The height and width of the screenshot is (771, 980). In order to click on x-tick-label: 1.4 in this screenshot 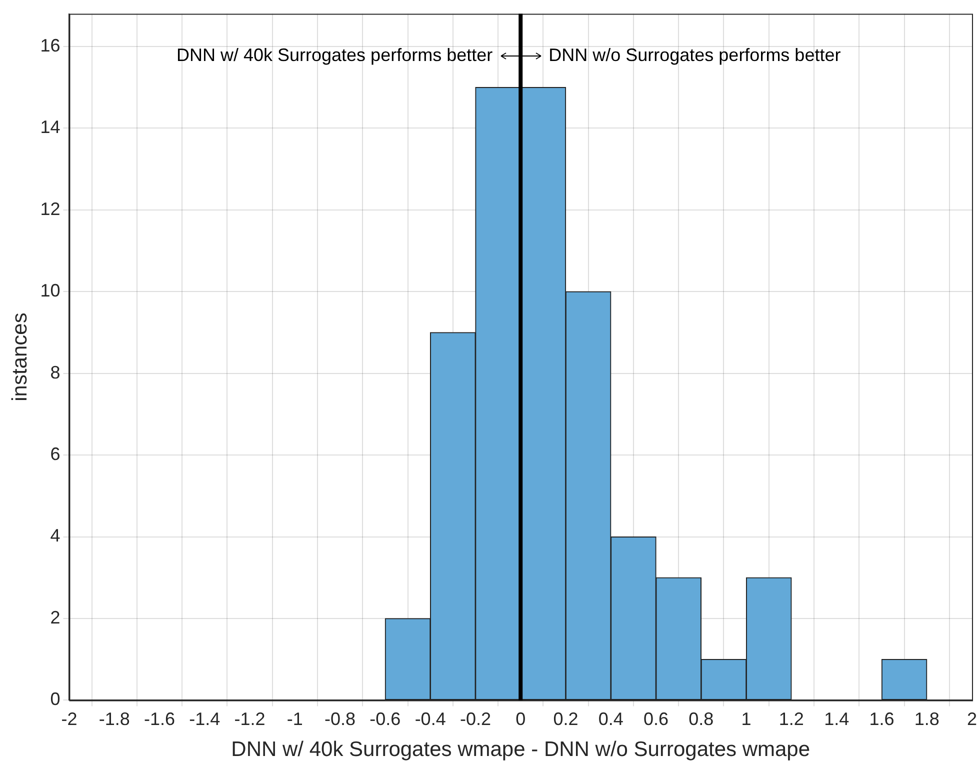, I will do `click(837, 718)`.